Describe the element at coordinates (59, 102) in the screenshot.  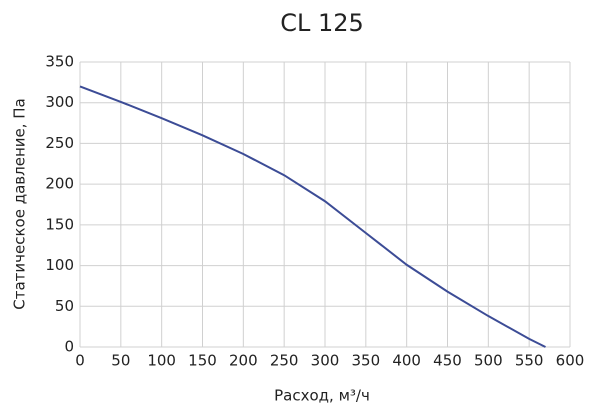
I see `y-tick-label: 300` at that location.